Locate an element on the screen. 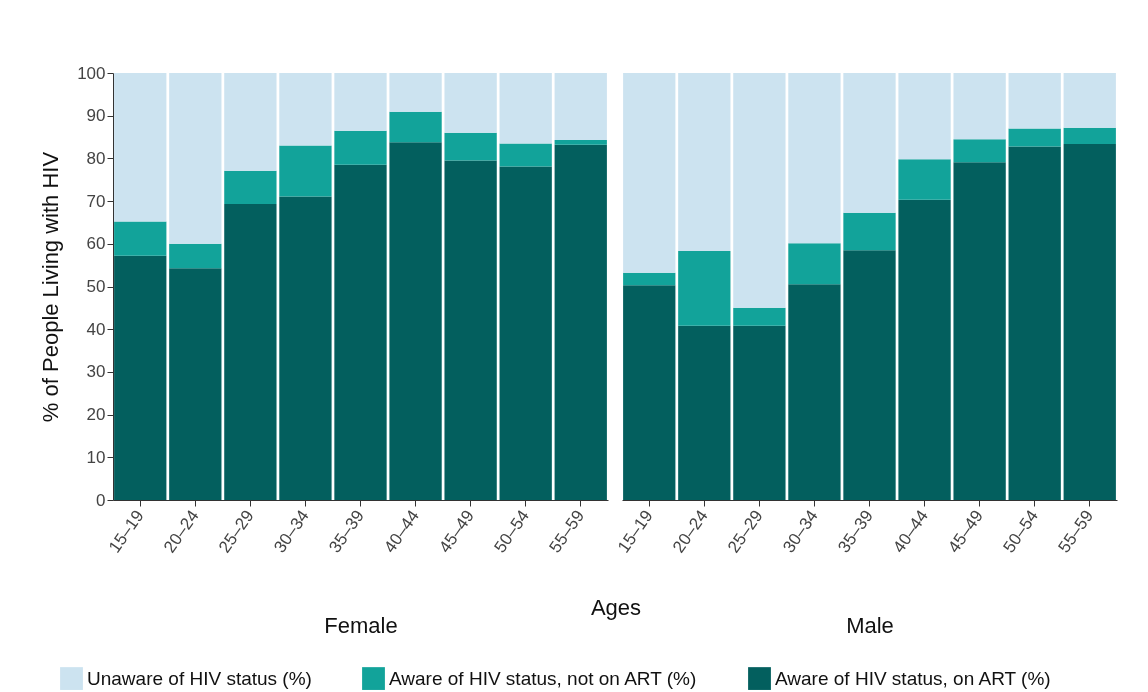 The width and height of the screenshot is (1148, 692). text: Male is located at coordinates (870, 625).